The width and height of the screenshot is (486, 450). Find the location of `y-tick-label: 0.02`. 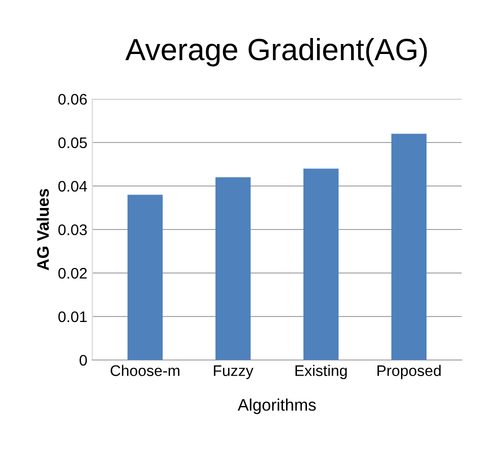

y-tick-label: 0.02 is located at coordinates (72, 273).